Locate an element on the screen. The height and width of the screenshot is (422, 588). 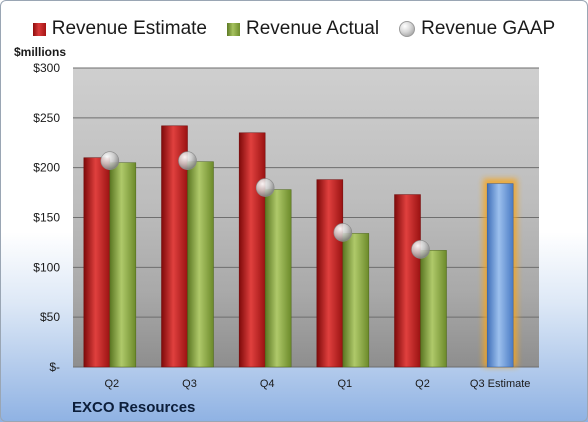
y-axis: $- $50 $100 $150 $200 $250 $300 is located at coordinates (46, 217).